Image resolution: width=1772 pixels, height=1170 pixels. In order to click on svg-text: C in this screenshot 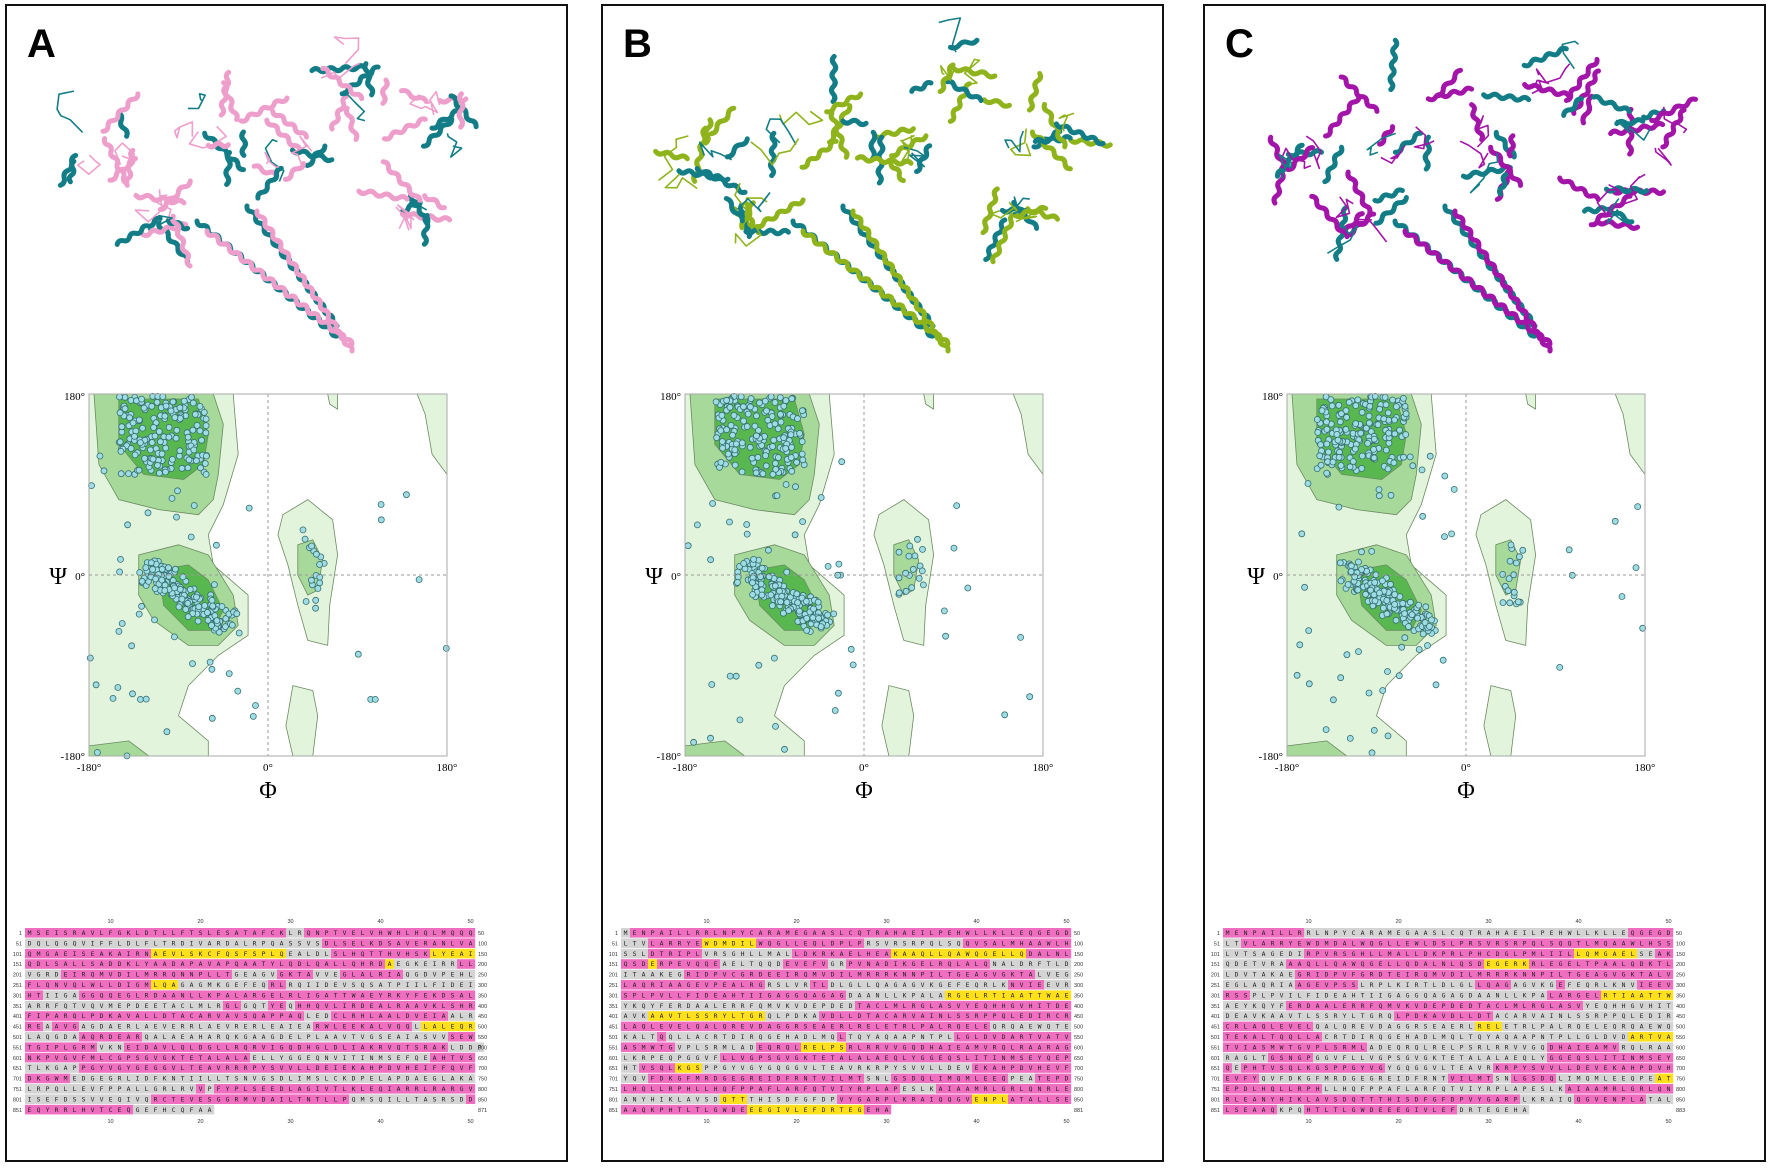, I will do `click(851, 933)`.